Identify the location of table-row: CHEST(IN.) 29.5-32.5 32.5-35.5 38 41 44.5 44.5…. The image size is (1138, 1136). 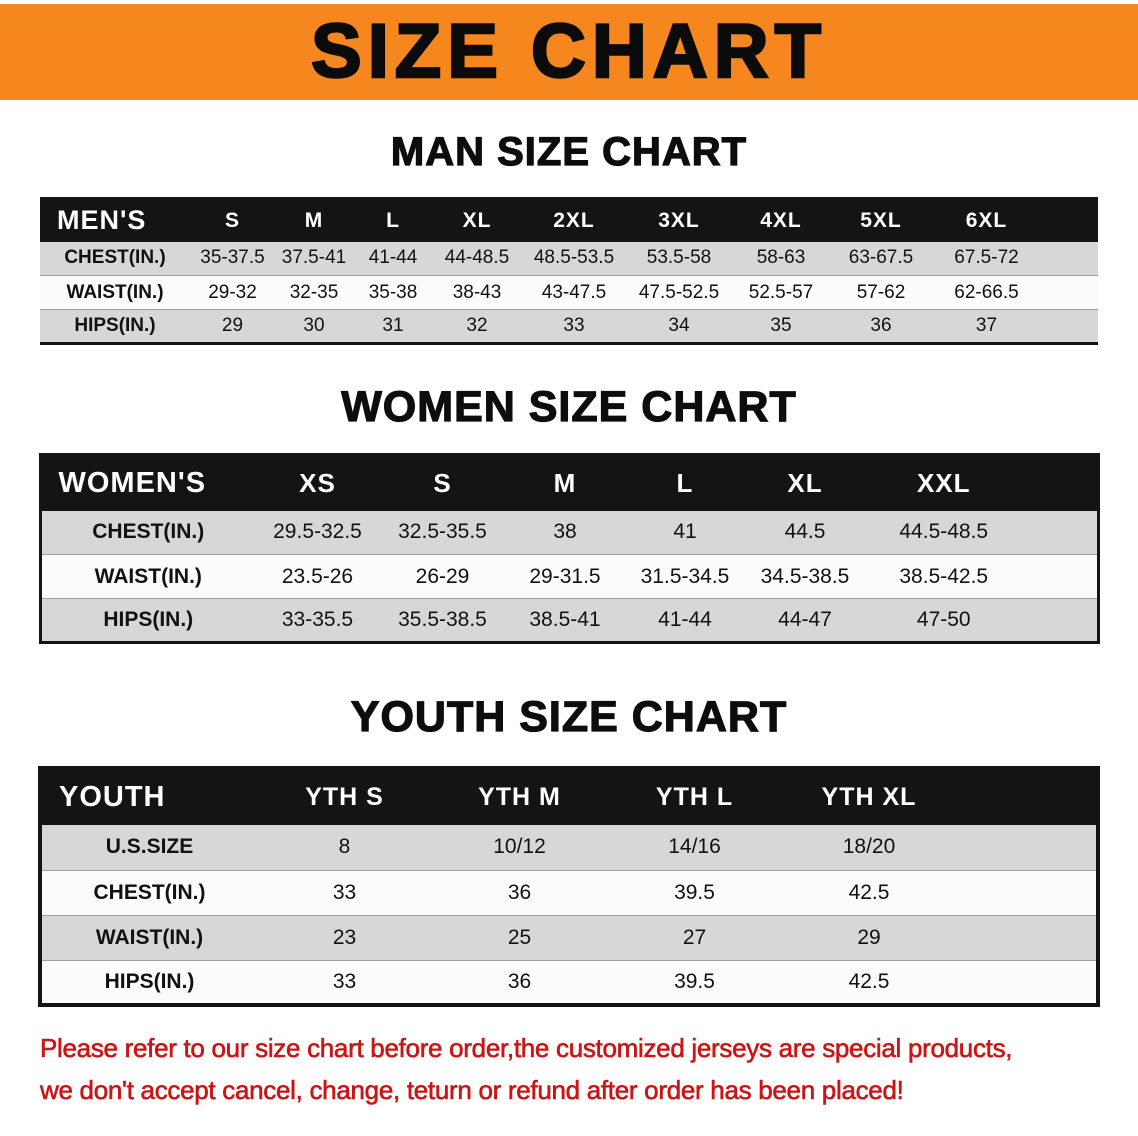
(569, 532).